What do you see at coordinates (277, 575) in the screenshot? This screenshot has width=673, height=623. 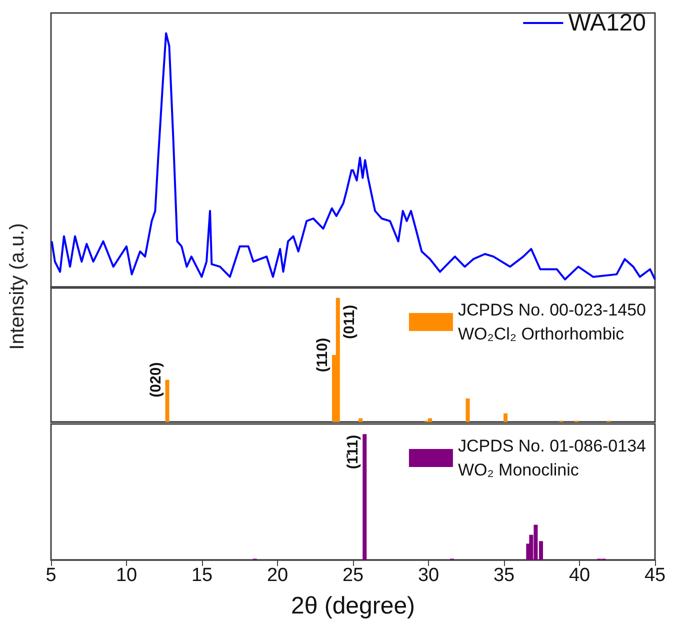 I see `x-tick-label: 20` at bounding box center [277, 575].